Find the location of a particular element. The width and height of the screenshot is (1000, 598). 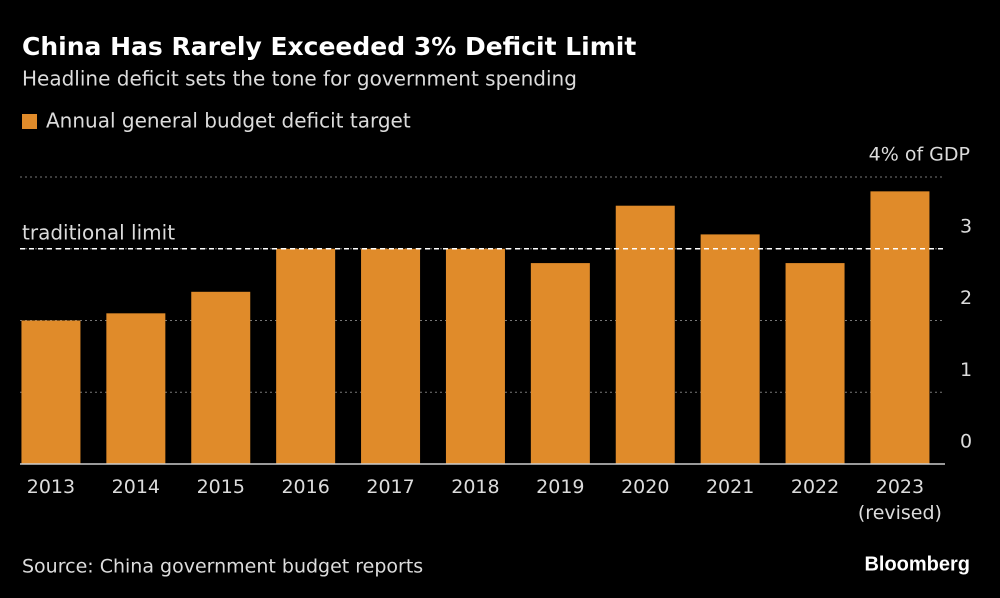

x-tick-label: 2015 is located at coordinates (220, 487).